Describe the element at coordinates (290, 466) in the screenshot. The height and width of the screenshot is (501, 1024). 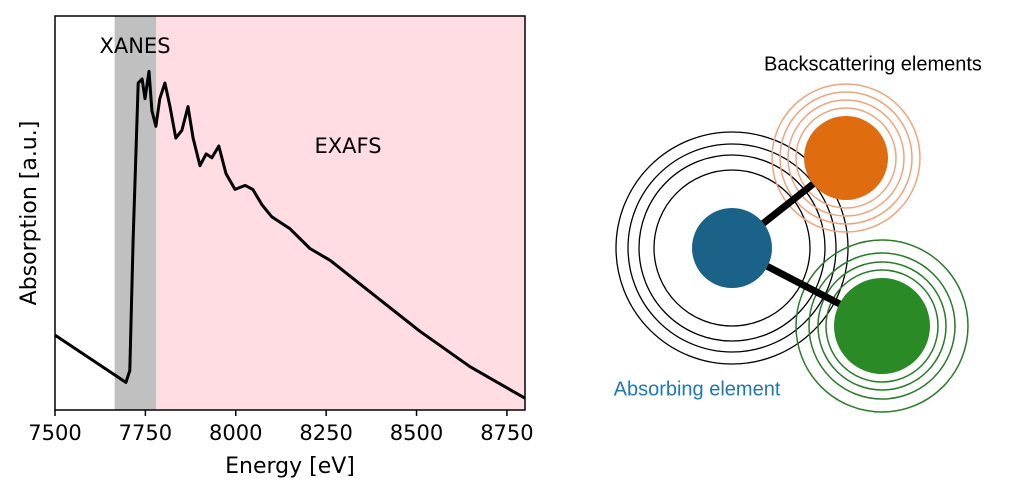
I see `x-axis-label: Energy [eV]` at that location.